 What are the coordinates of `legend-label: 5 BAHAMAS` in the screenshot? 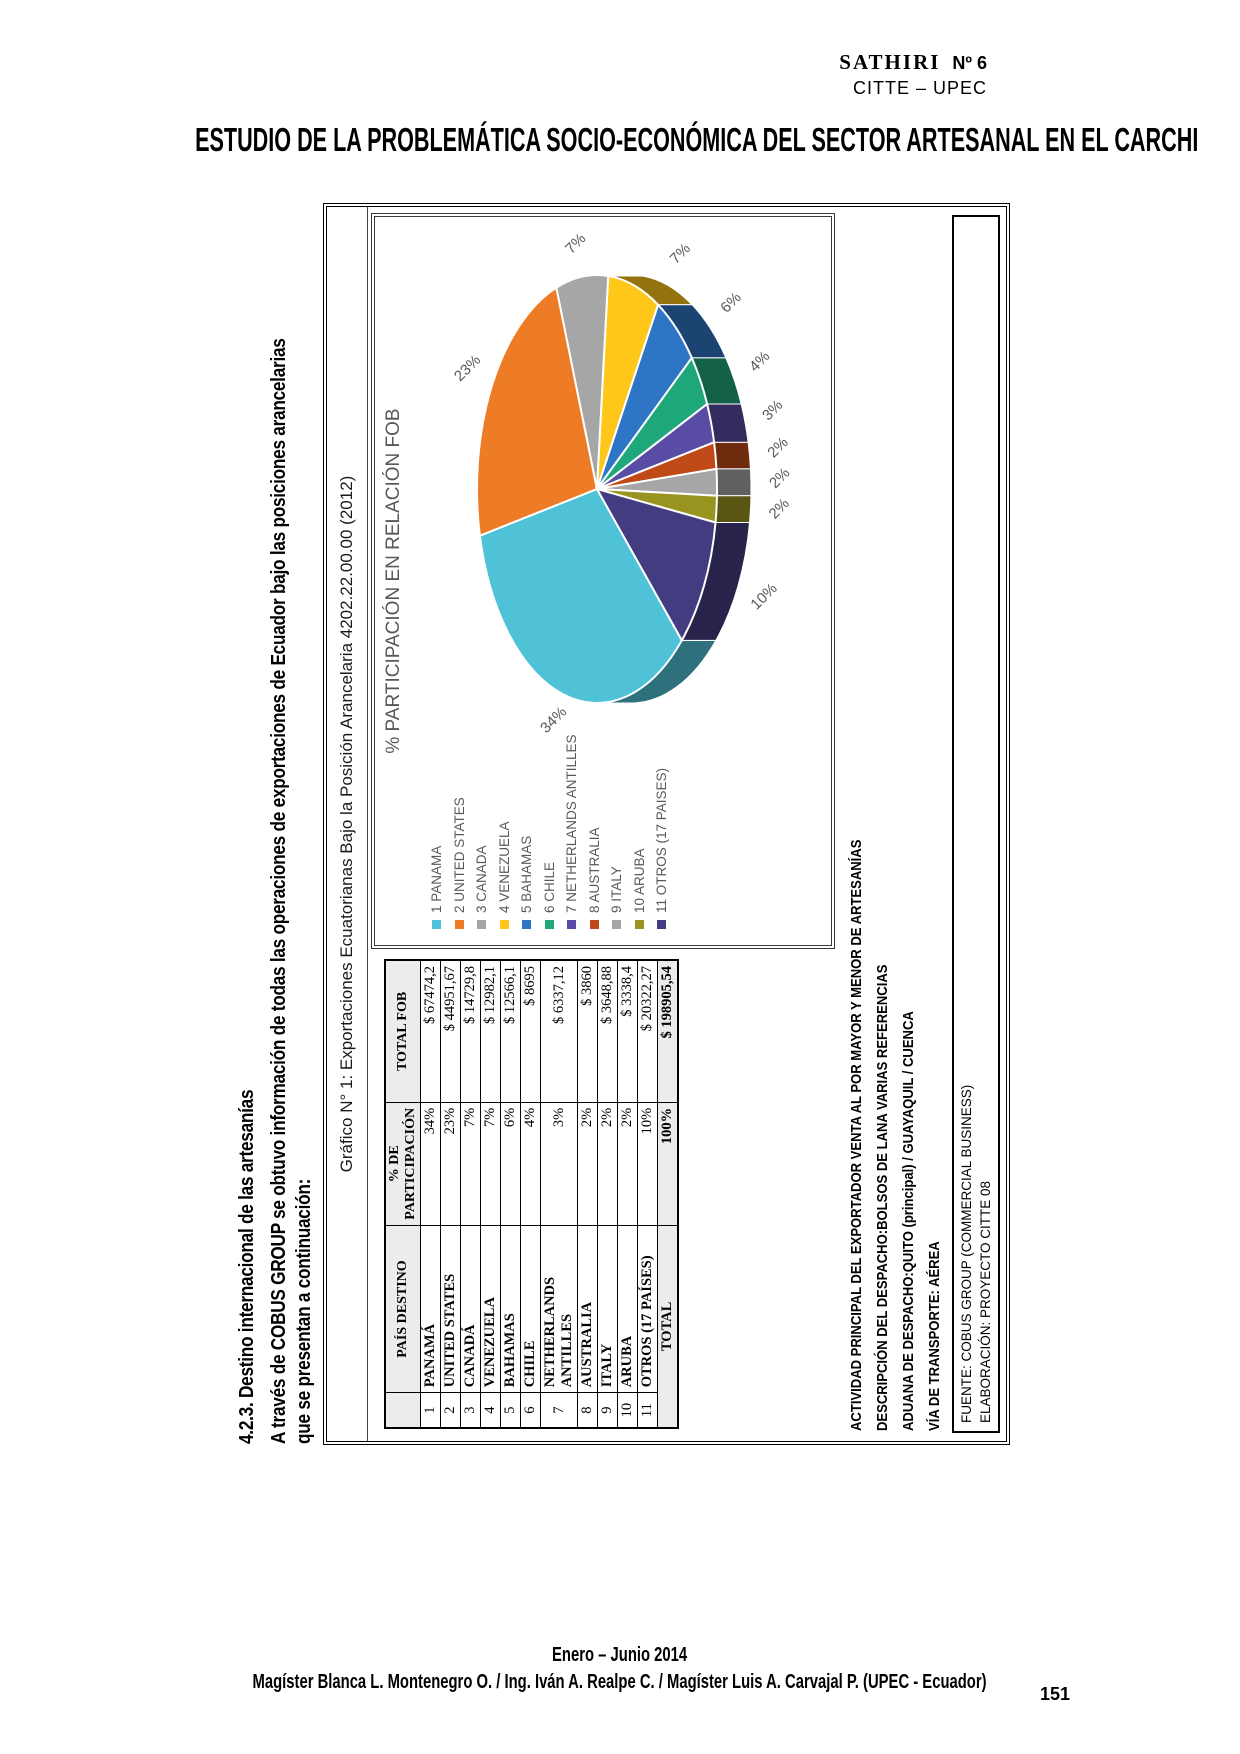 It's located at (526, 874).